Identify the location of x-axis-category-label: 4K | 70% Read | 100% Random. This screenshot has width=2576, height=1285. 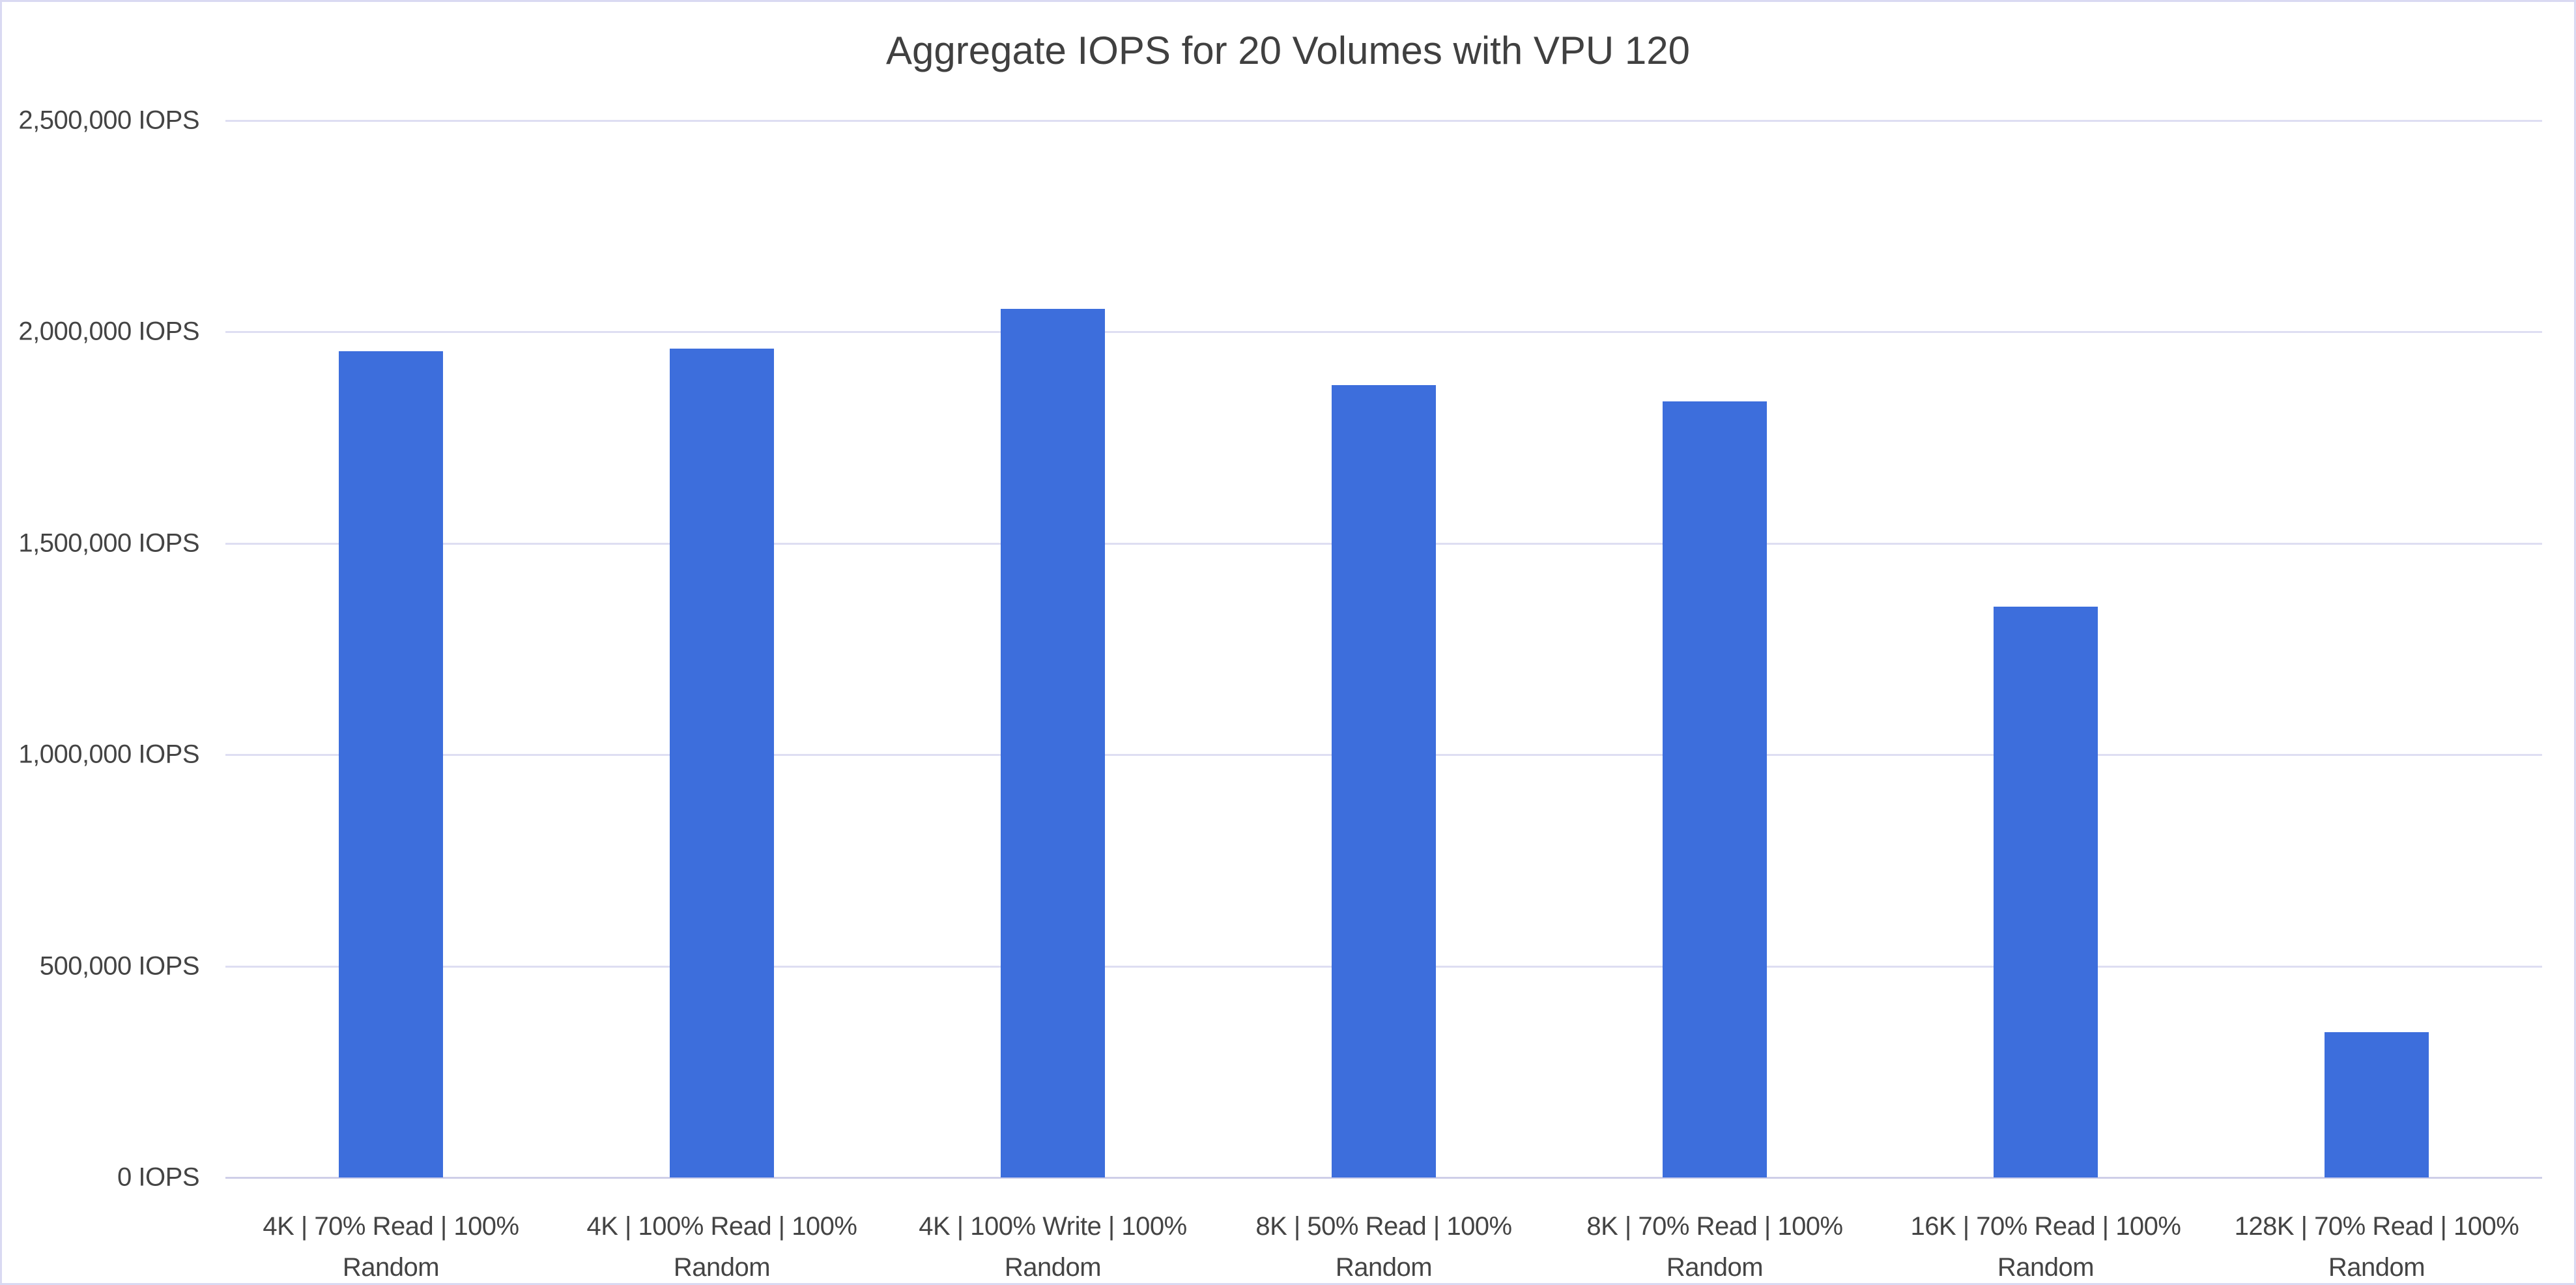
(391, 1247).